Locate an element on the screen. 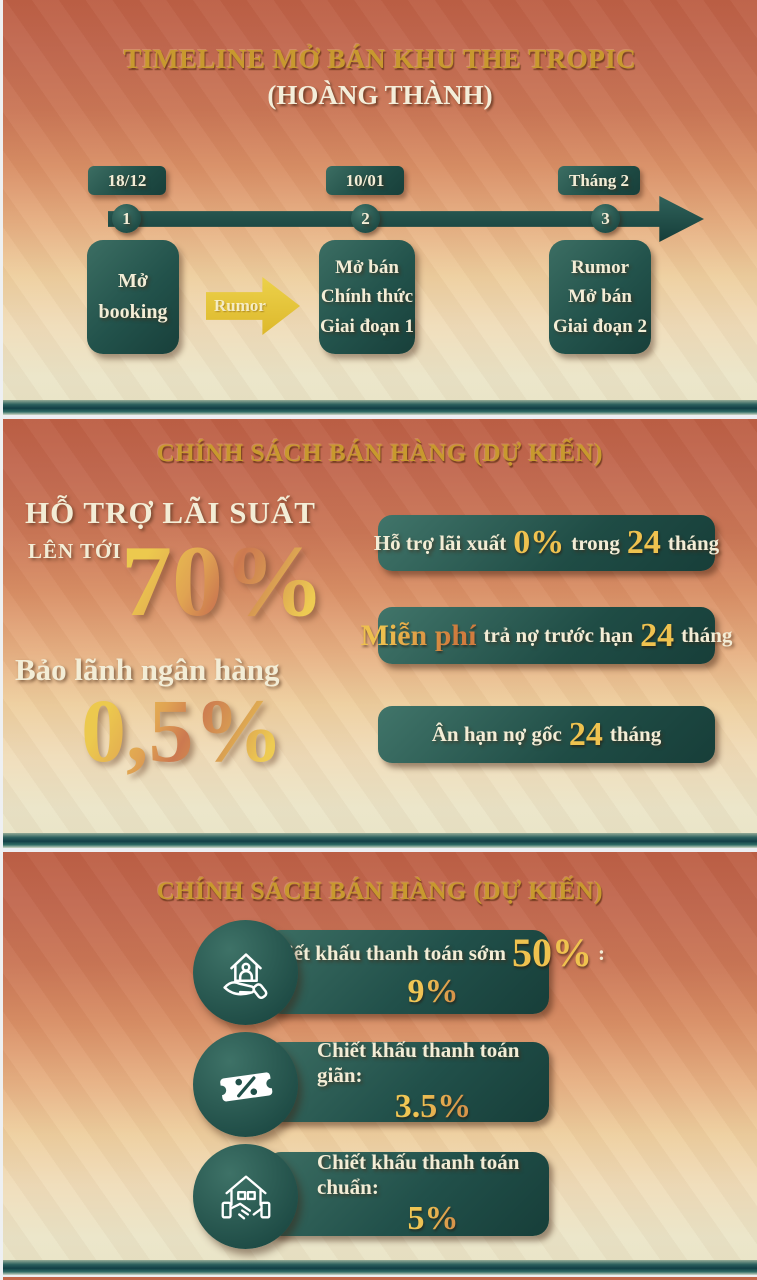  discount-value: 9% is located at coordinates (433, 992).